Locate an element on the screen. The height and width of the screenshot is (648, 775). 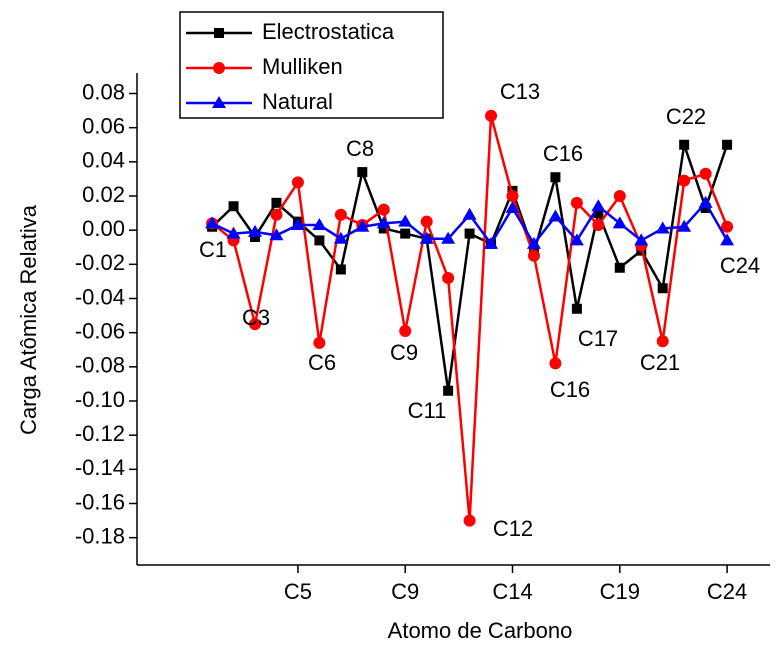
x-tick-label: C19 is located at coordinates (620, 591).